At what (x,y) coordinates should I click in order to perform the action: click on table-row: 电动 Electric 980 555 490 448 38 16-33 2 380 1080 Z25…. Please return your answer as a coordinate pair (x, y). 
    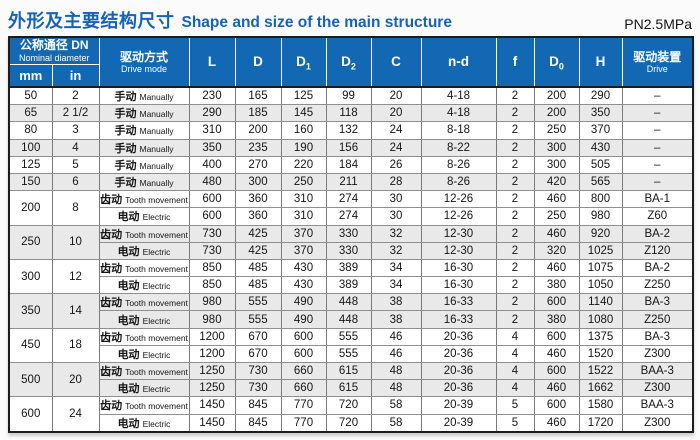
    Looking at the image, I should click on (351, 319).